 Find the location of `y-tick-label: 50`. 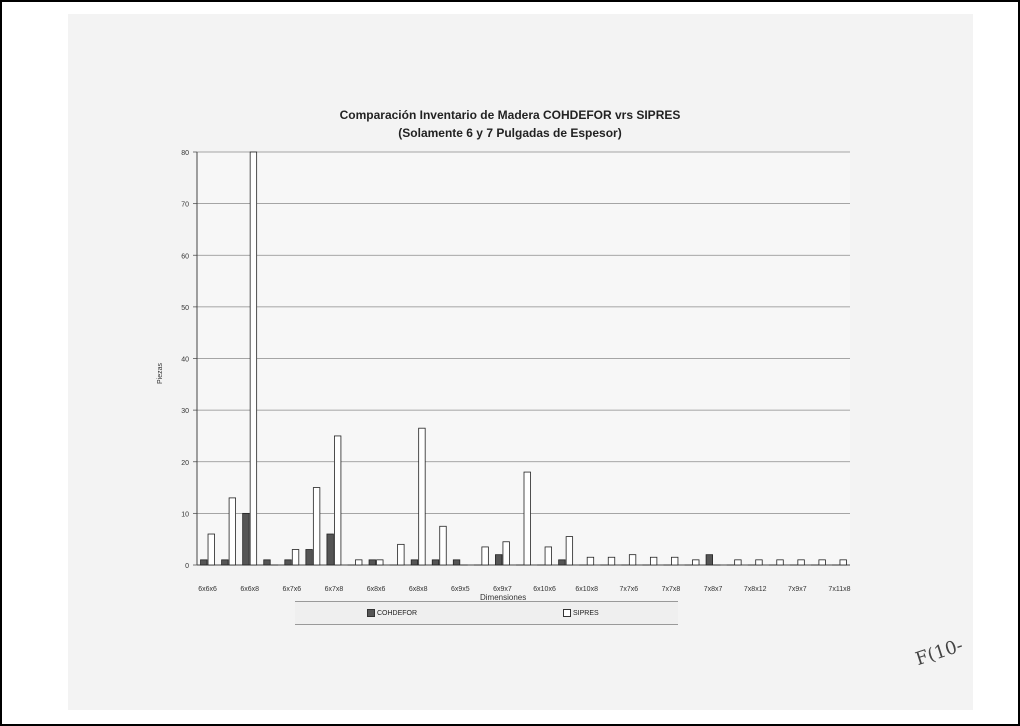

y-tick-label: 50 is located at coordinates (185, 308).